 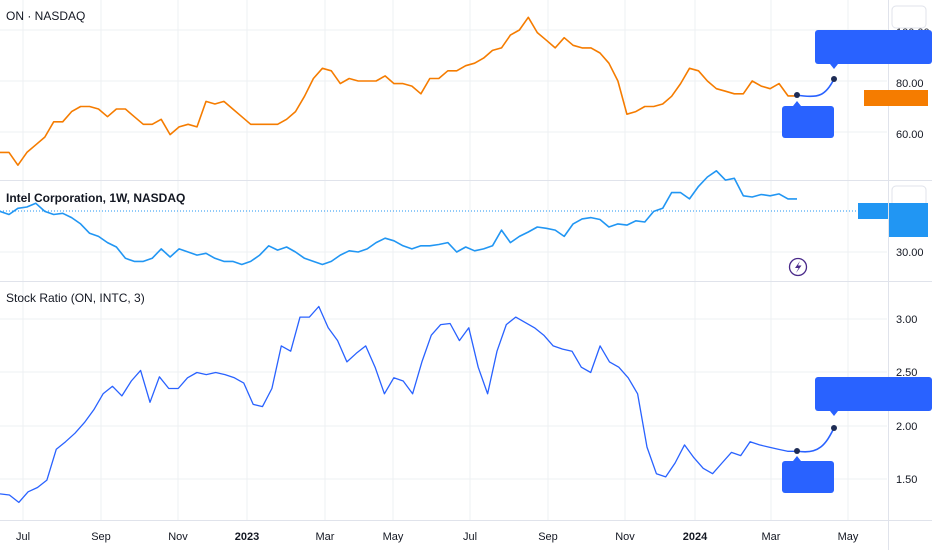 What do you see at coordinates (45, 16) in the screenshot?
I see `on-pane-title: ON · NASDAQ` at bounding box center [45, 16].